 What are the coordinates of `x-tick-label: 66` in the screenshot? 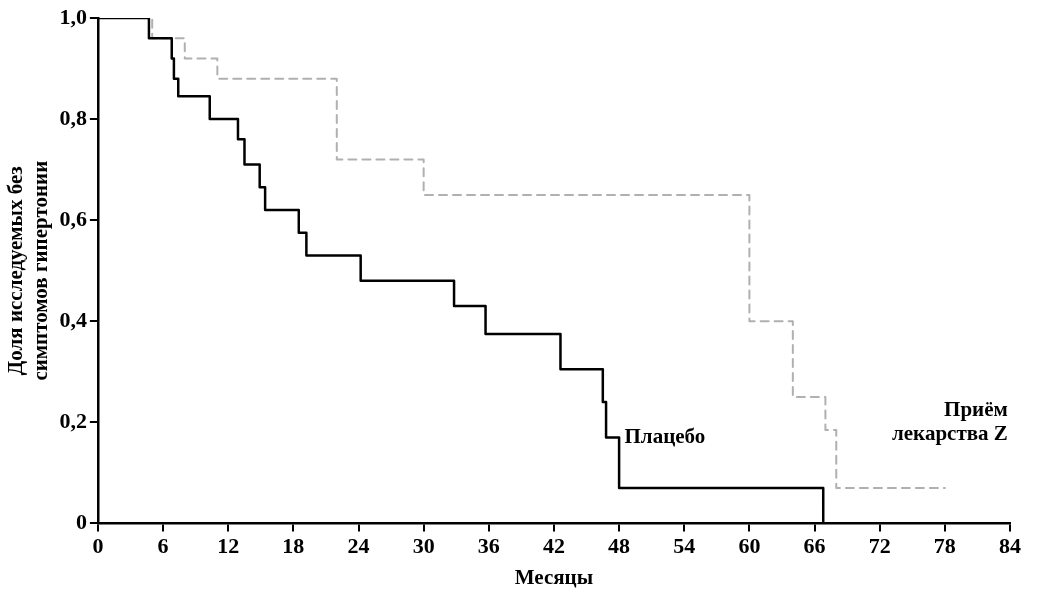 It's located at (814, 546).